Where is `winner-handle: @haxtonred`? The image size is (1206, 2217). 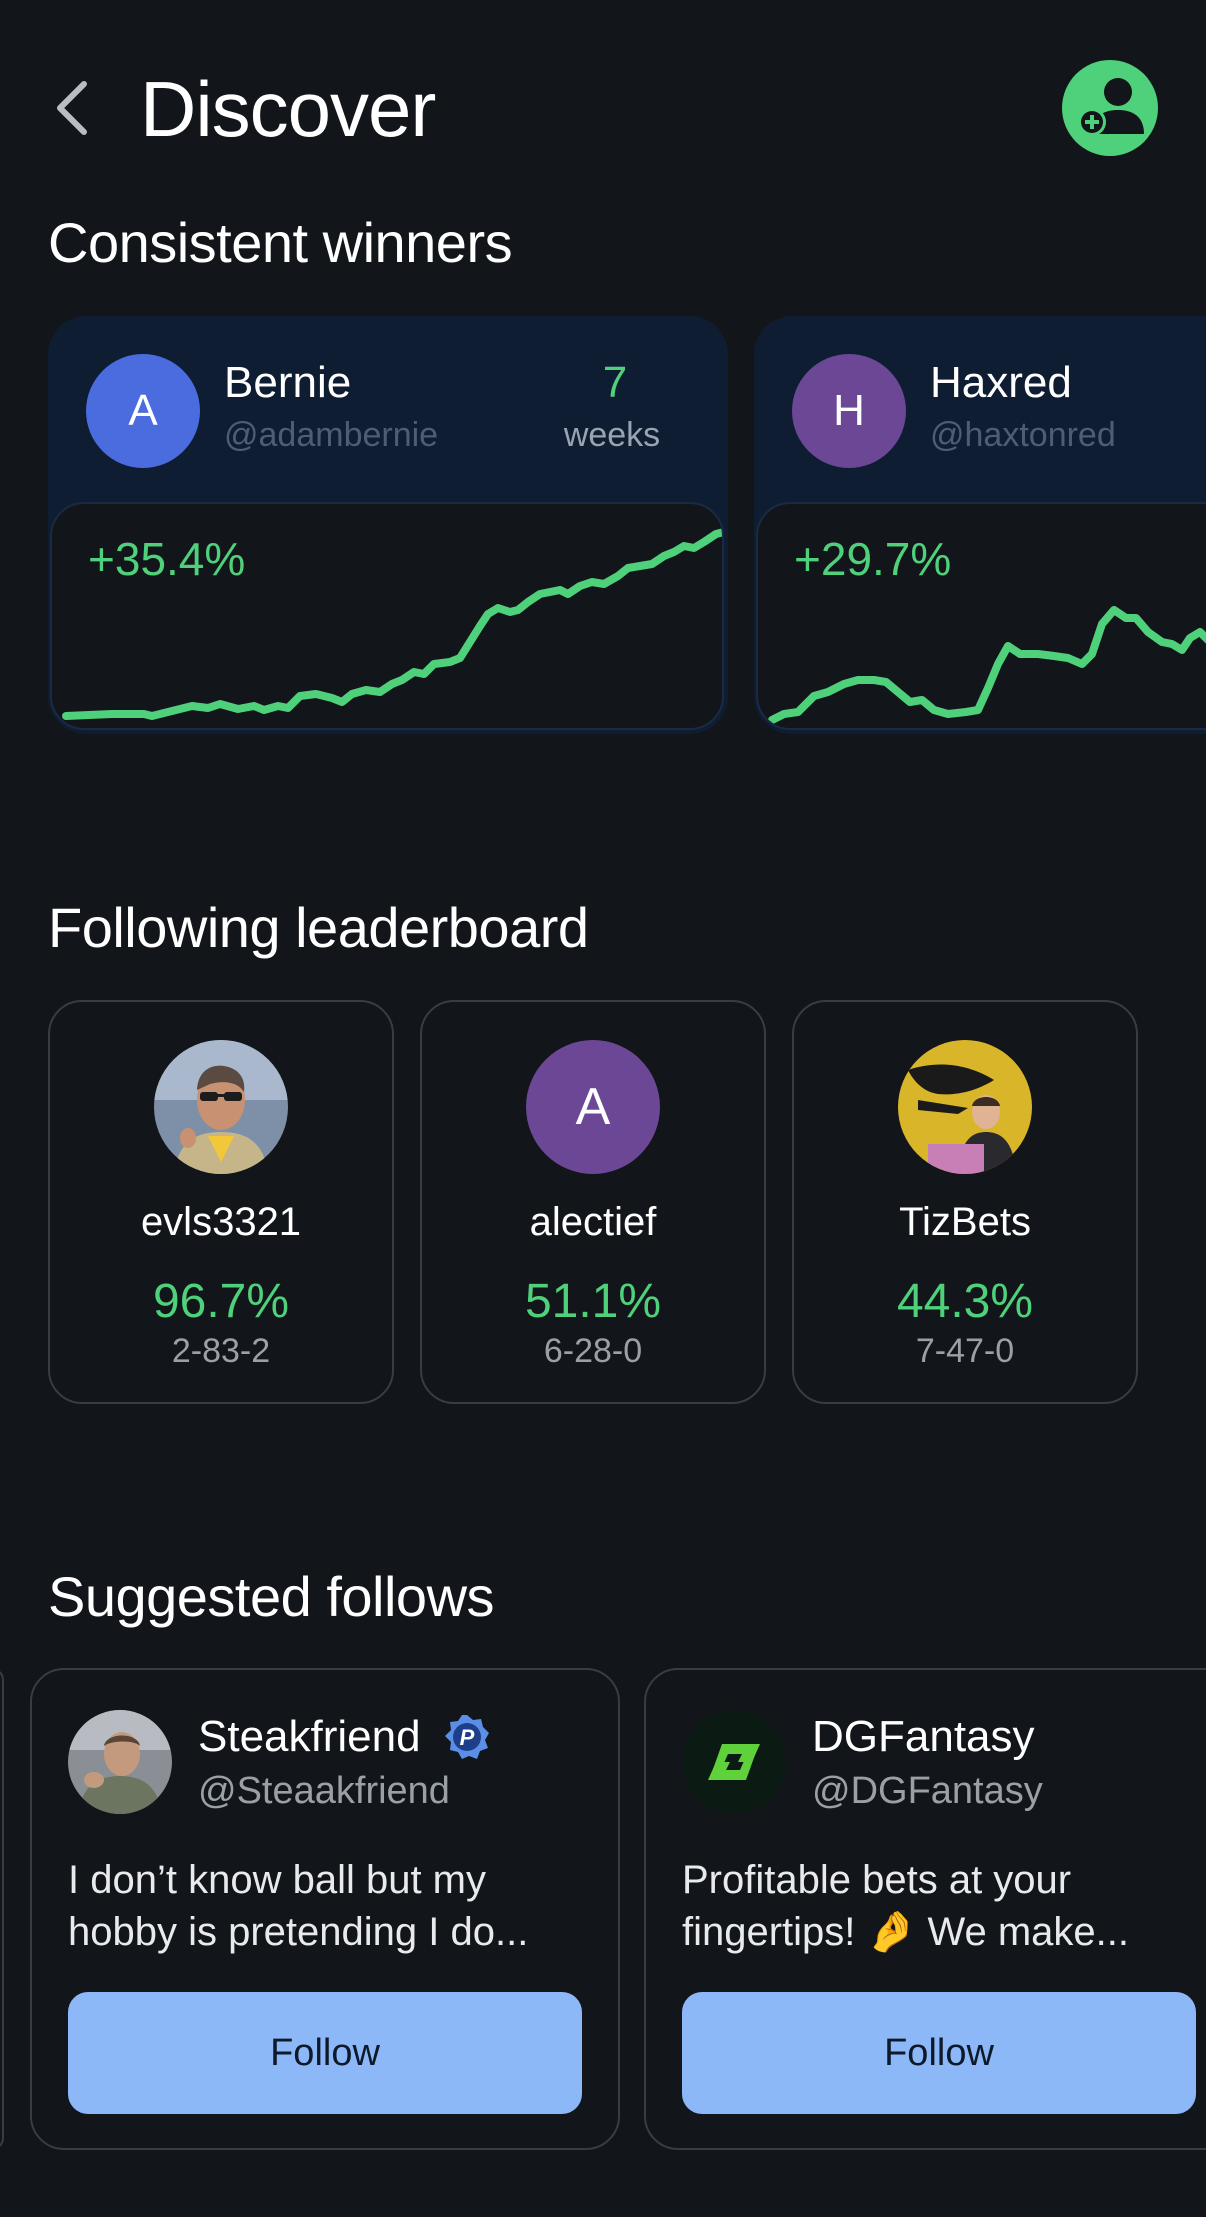
winner-handle: @haxtonred is located at coordinates (1023, 435).